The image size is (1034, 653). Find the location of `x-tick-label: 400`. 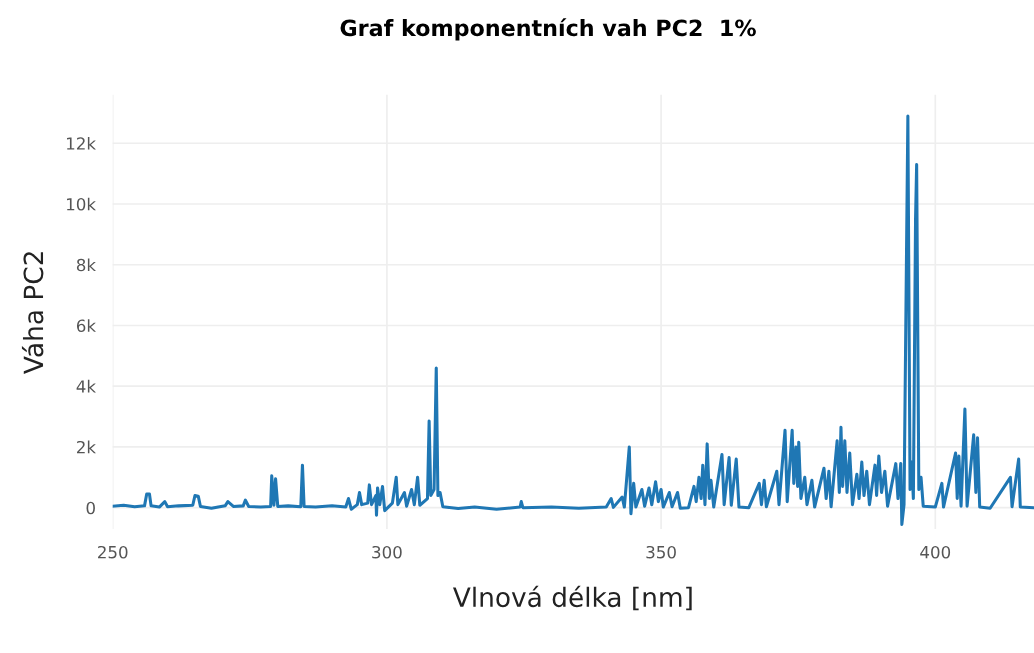

x-tick-label: 400 is located at coordinates (935, 552).